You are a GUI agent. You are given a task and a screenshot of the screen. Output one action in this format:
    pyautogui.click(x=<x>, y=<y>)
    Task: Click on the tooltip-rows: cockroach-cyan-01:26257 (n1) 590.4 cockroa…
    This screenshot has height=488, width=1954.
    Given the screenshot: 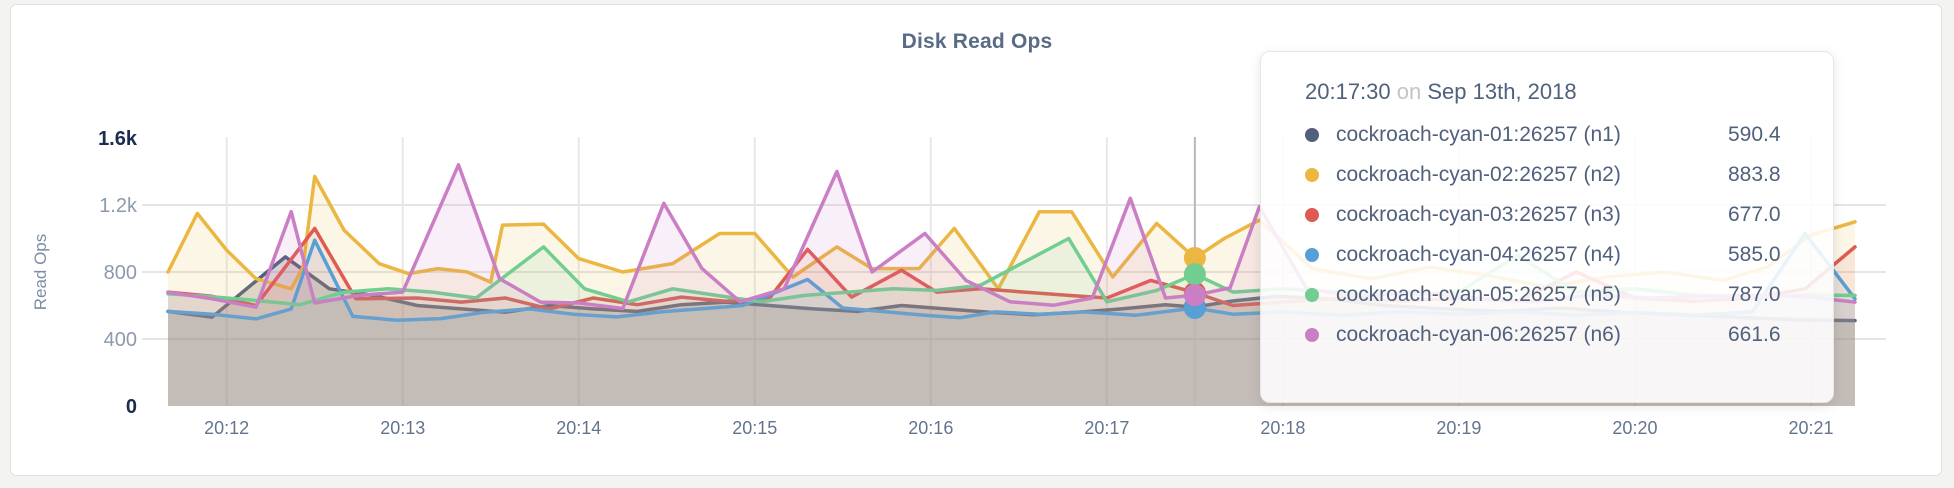 What is the action you would take?
    pyautogui.click(x=1557, y=235)
    